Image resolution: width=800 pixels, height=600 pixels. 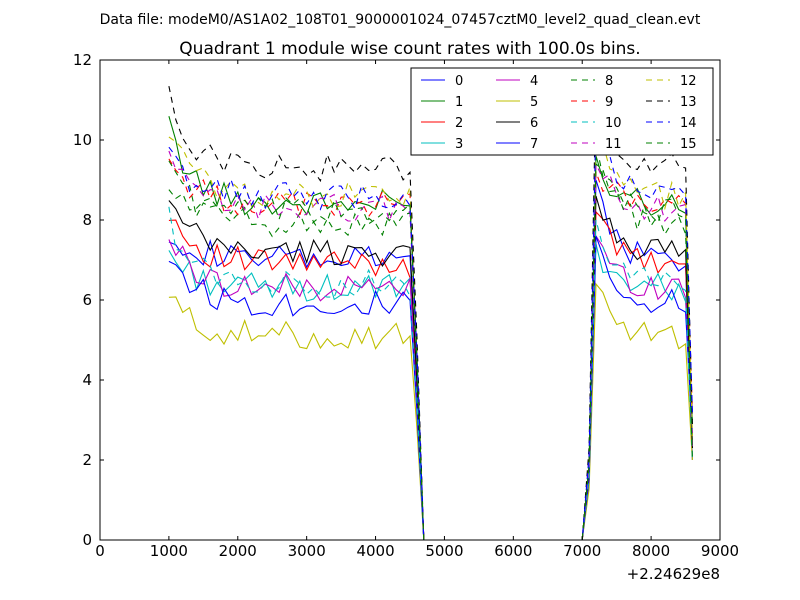 What do you see at coordinates (534, 123) in the screenshot?
I see `legend-label: 6` at bounding box center [534, 123].